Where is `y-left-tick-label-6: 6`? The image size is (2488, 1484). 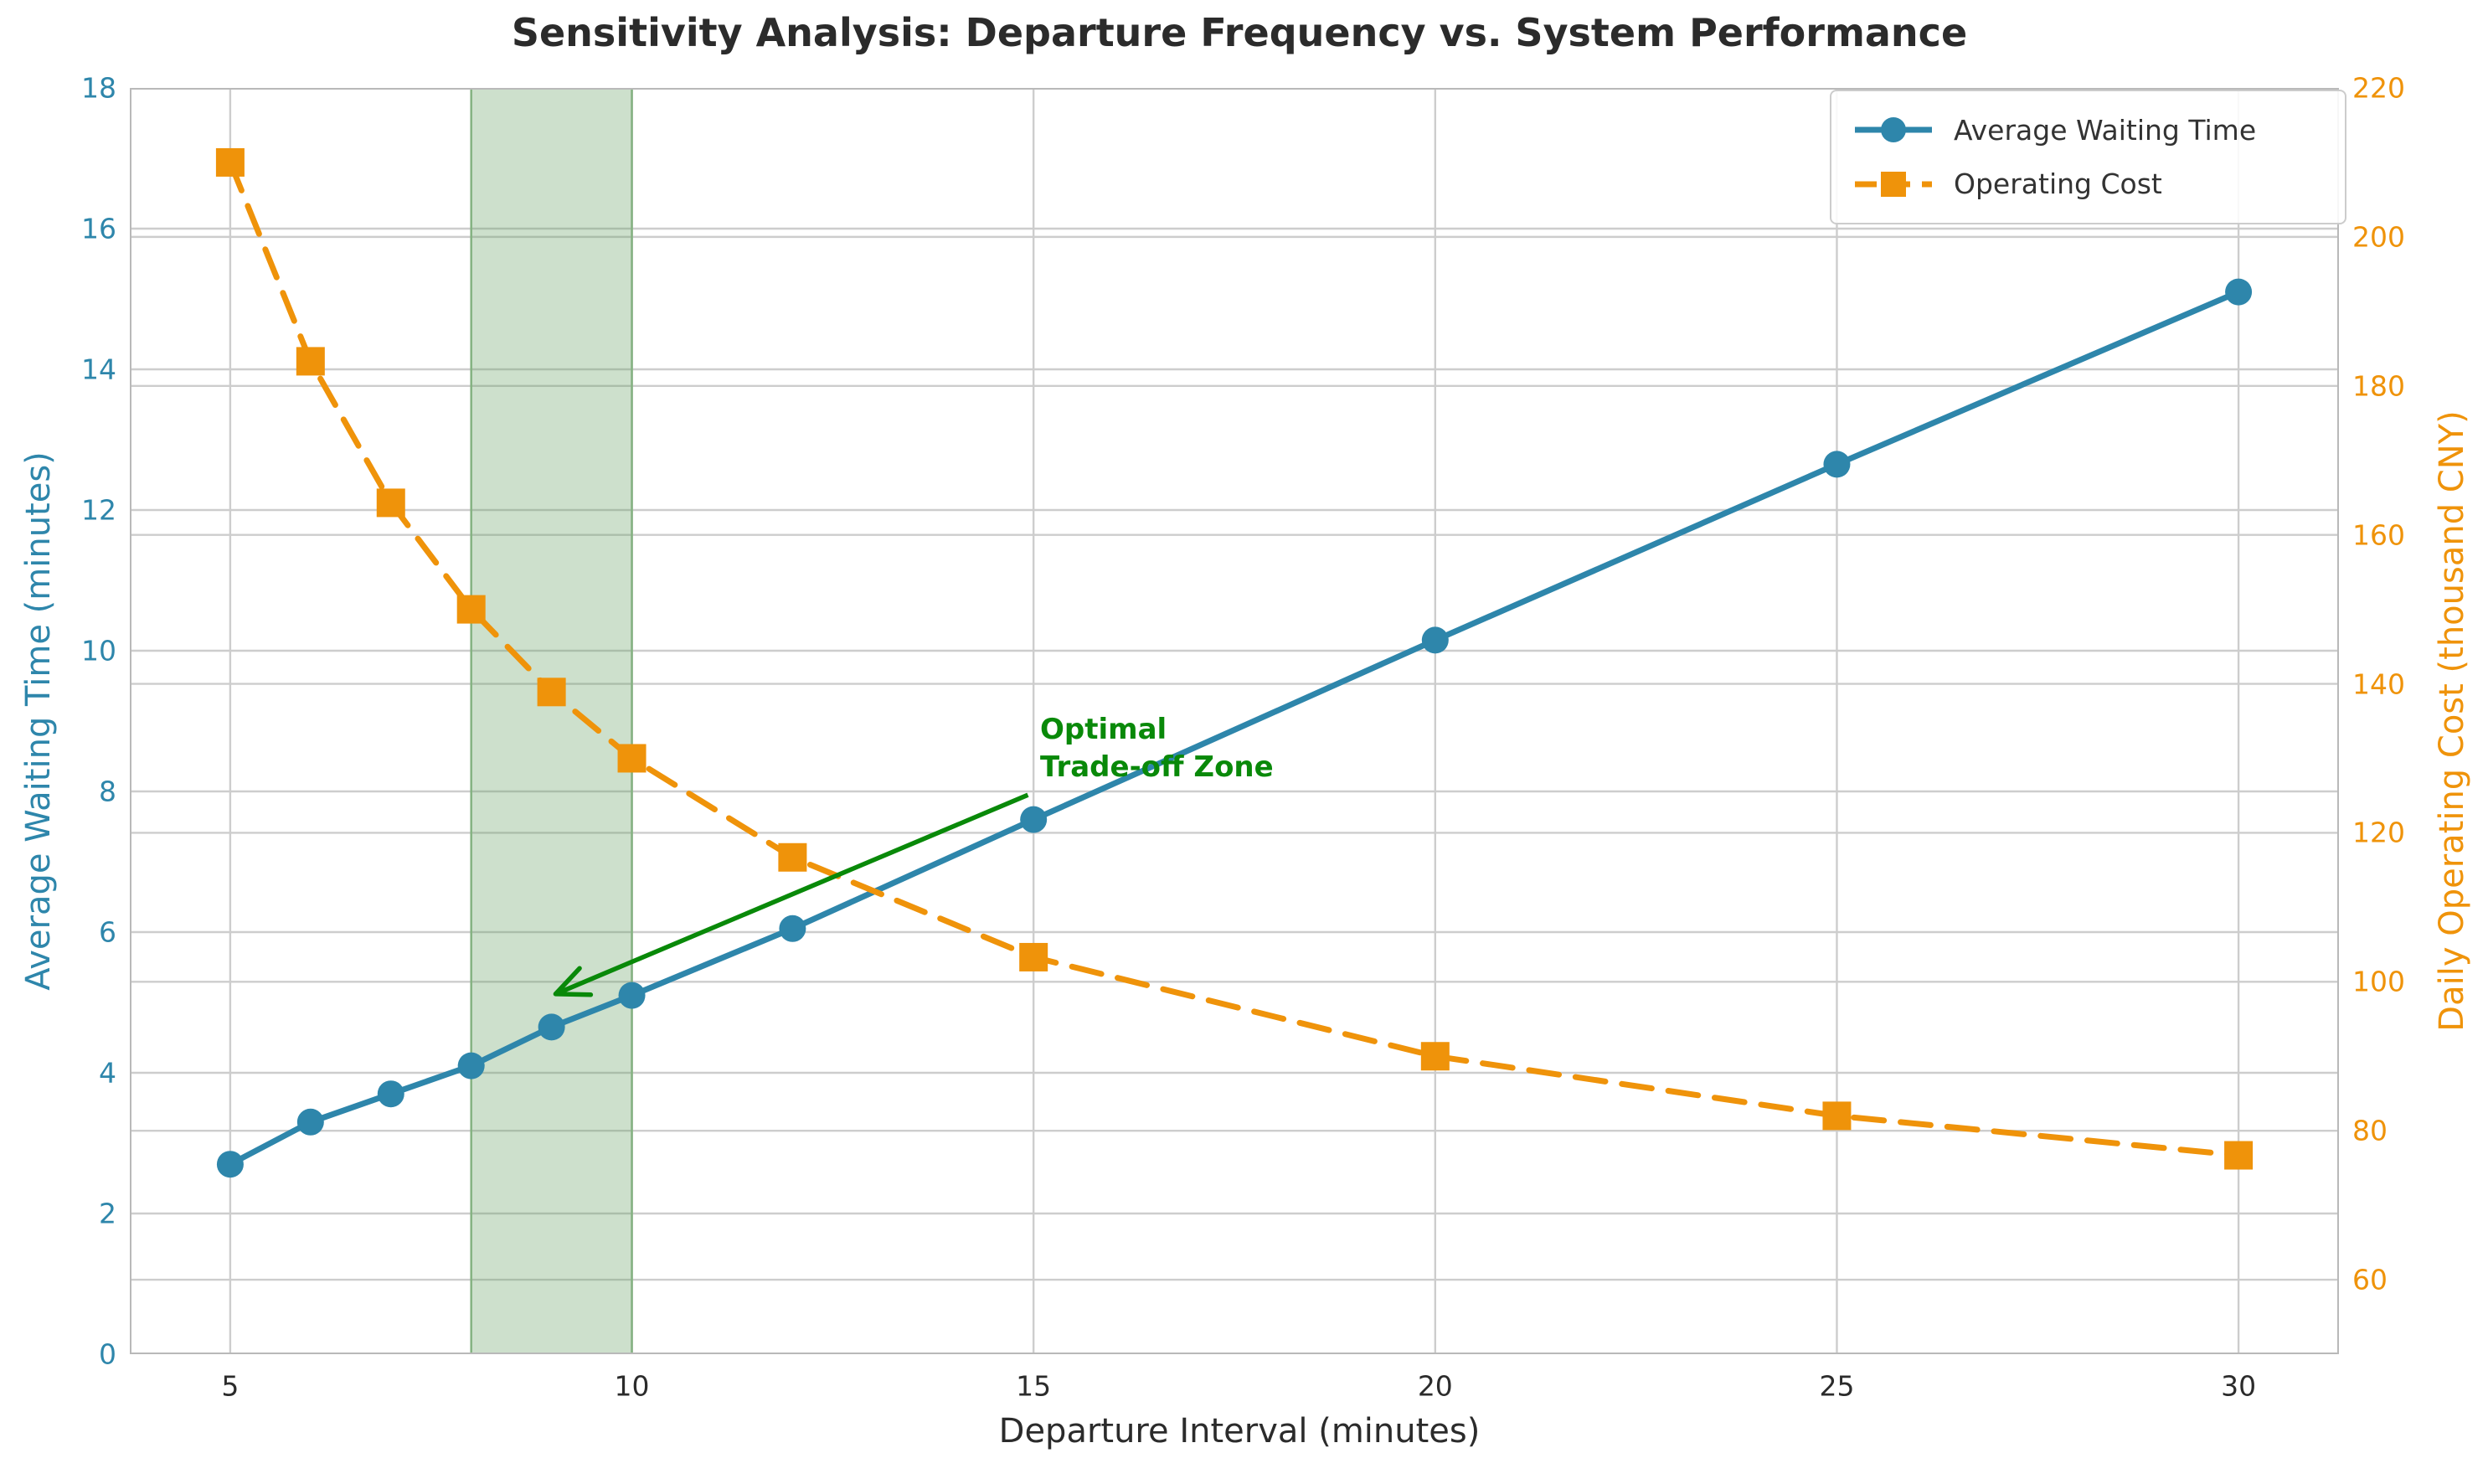
y-left-tick-label-6: 6 is located at coordinates (108, 932).